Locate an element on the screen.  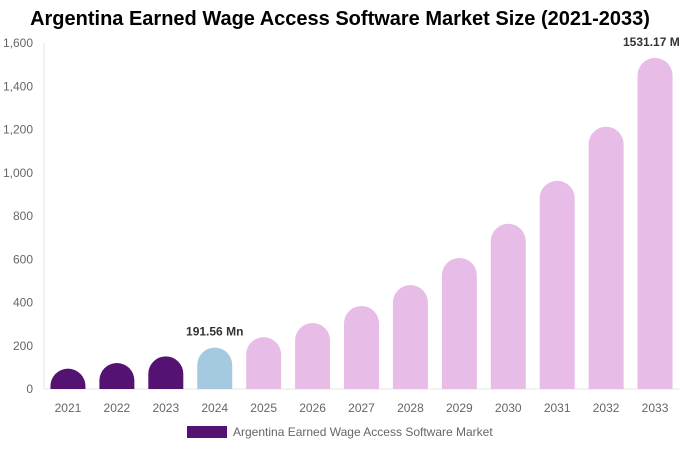
y-tick-label: 1,000 is located at coordinates (18, 173).